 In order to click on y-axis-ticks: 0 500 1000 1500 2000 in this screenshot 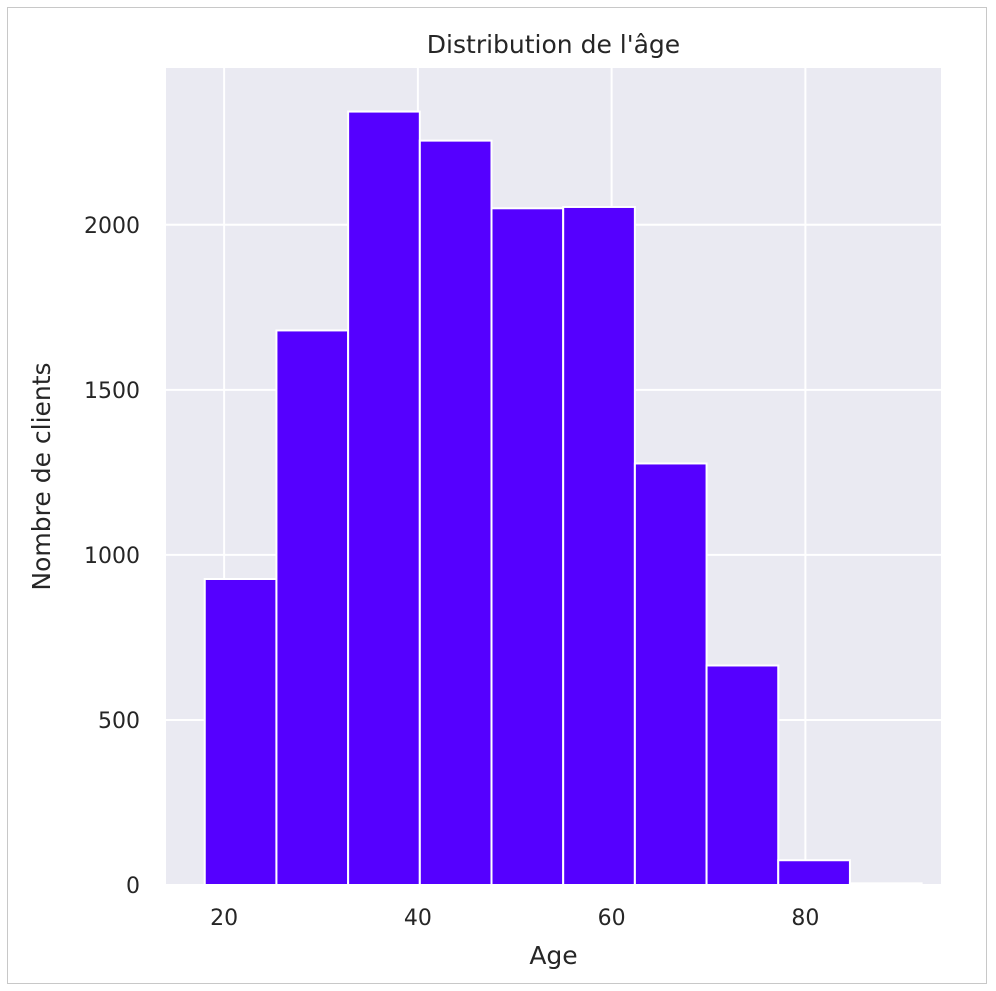, I will do `click(112, 556)`.